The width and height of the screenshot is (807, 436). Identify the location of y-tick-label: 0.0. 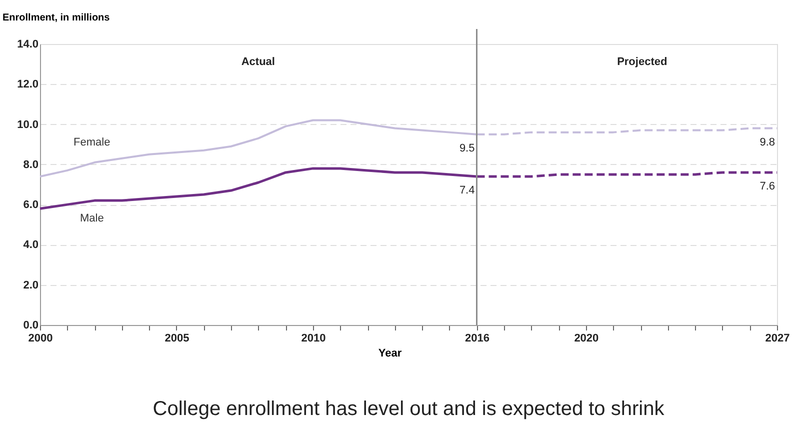
(30, 326).